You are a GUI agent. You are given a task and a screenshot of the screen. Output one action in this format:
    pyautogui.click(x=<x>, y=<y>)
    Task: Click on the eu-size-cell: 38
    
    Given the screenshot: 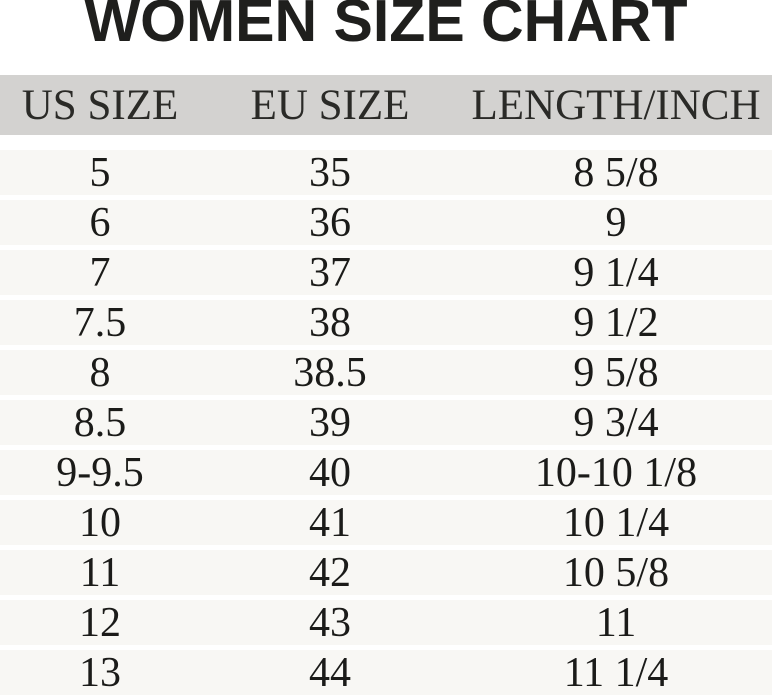 What is the action you would take?
    pyautogui.click(x=330, y=322)
    